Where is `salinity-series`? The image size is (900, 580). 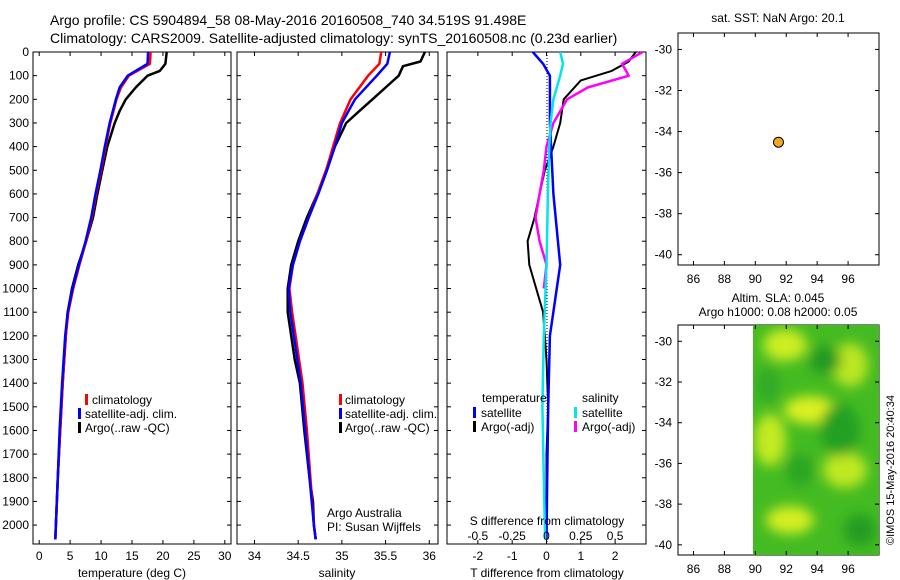 salinity-series is located at coordinates (356, 296).